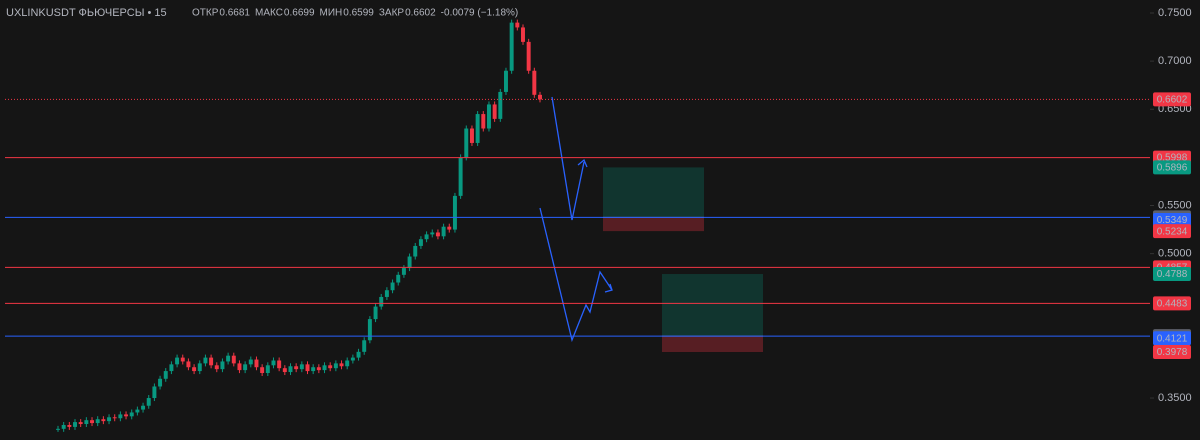 The height and width of the screenshot is (440, 1200). What do you see at coordinates (1172, 304) in the screenshot?
I see `price-badge-label: 0.4483` at bounding box center [1172, 304].